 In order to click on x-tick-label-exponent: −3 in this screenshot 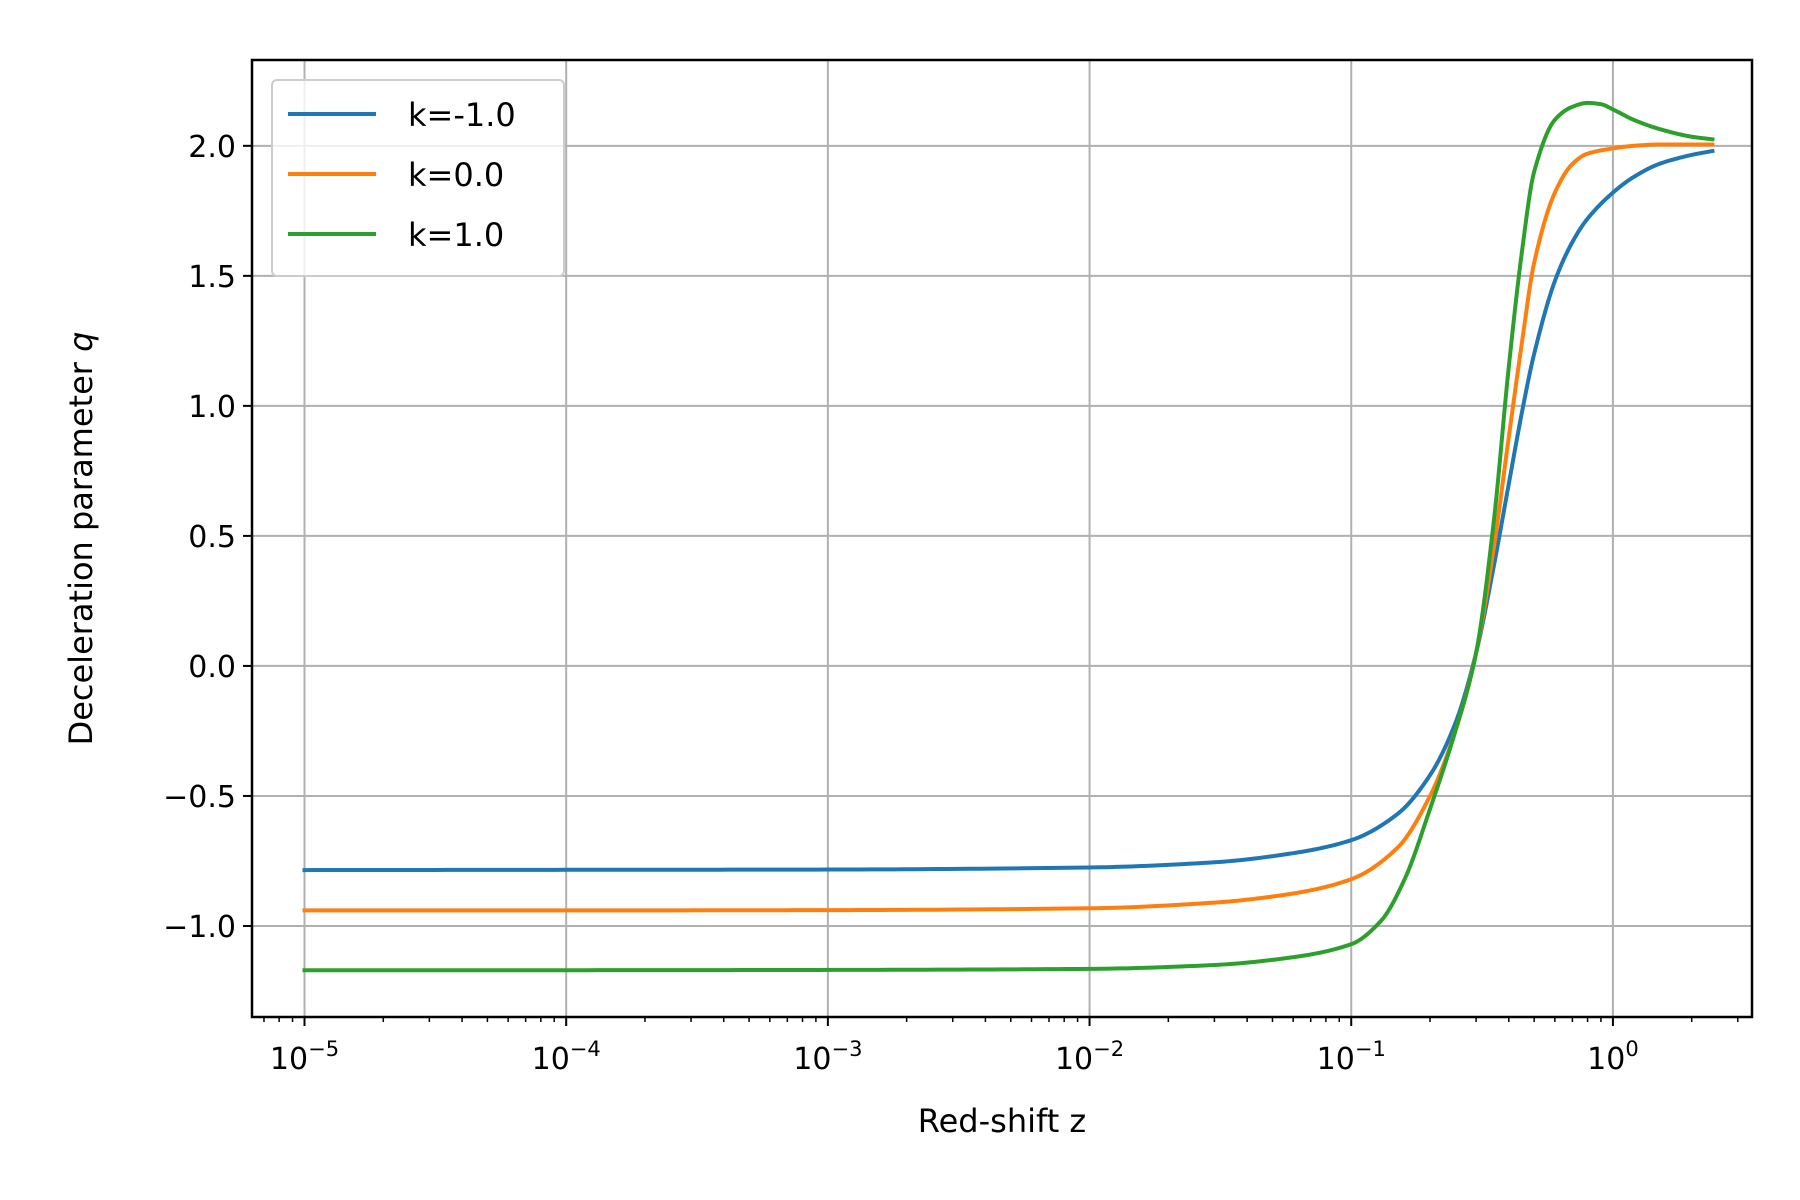, I will do `click(846, 1049)`.